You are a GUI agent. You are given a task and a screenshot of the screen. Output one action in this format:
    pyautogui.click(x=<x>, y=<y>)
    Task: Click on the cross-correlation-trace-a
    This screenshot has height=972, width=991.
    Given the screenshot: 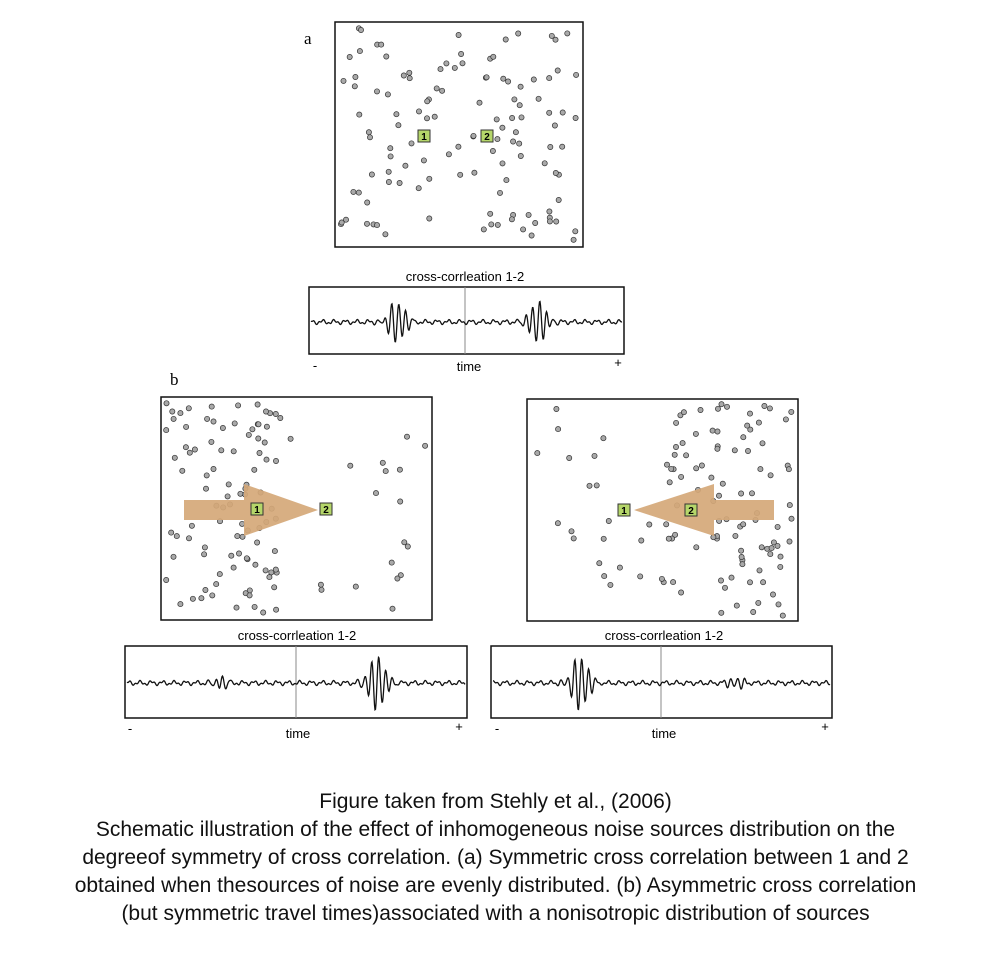 What is the action you would take?
    pyautogui.click(x=466, y=321)
    